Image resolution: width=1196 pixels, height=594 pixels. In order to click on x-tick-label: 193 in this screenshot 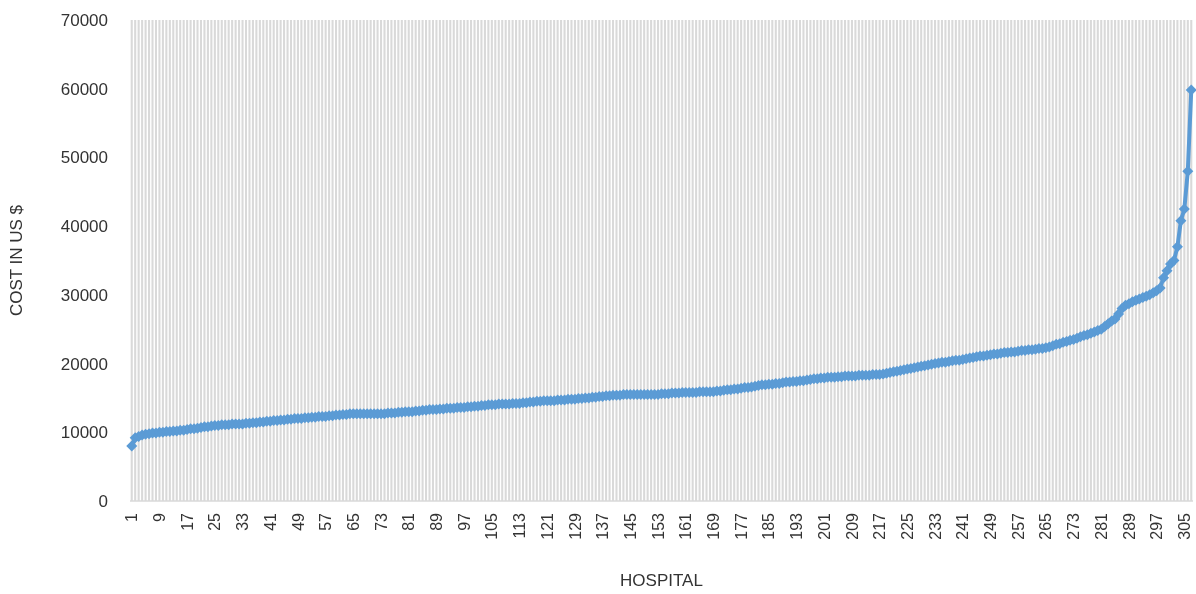, I will do `click(797, 526)`.